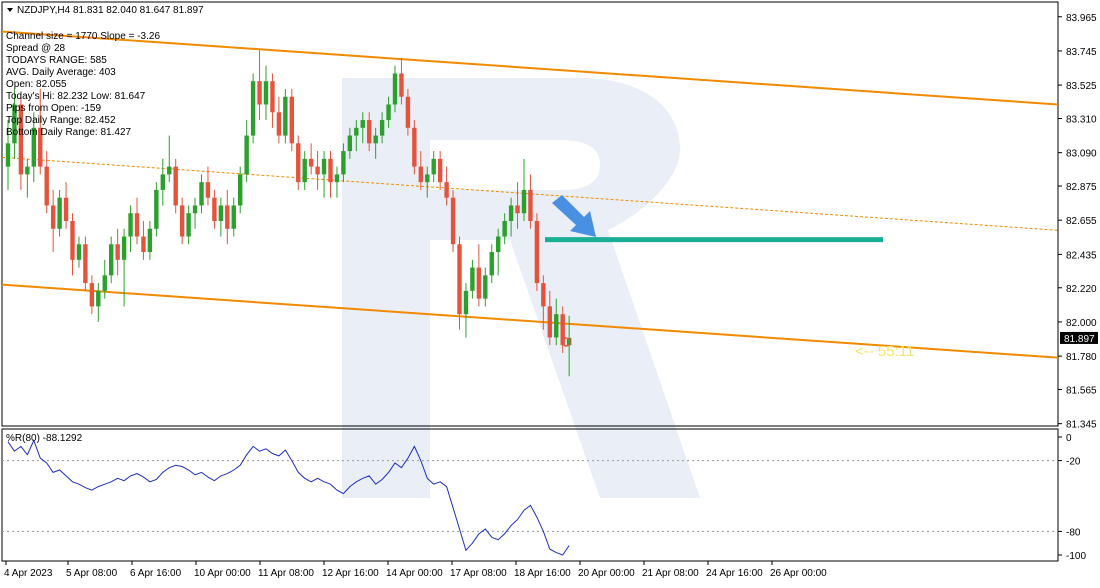 This screenshot has width=1100, height=588. Describe the element at coordinates (1069, 438) in the screenshot. I see `indicator-tick-label: 0` at that location.